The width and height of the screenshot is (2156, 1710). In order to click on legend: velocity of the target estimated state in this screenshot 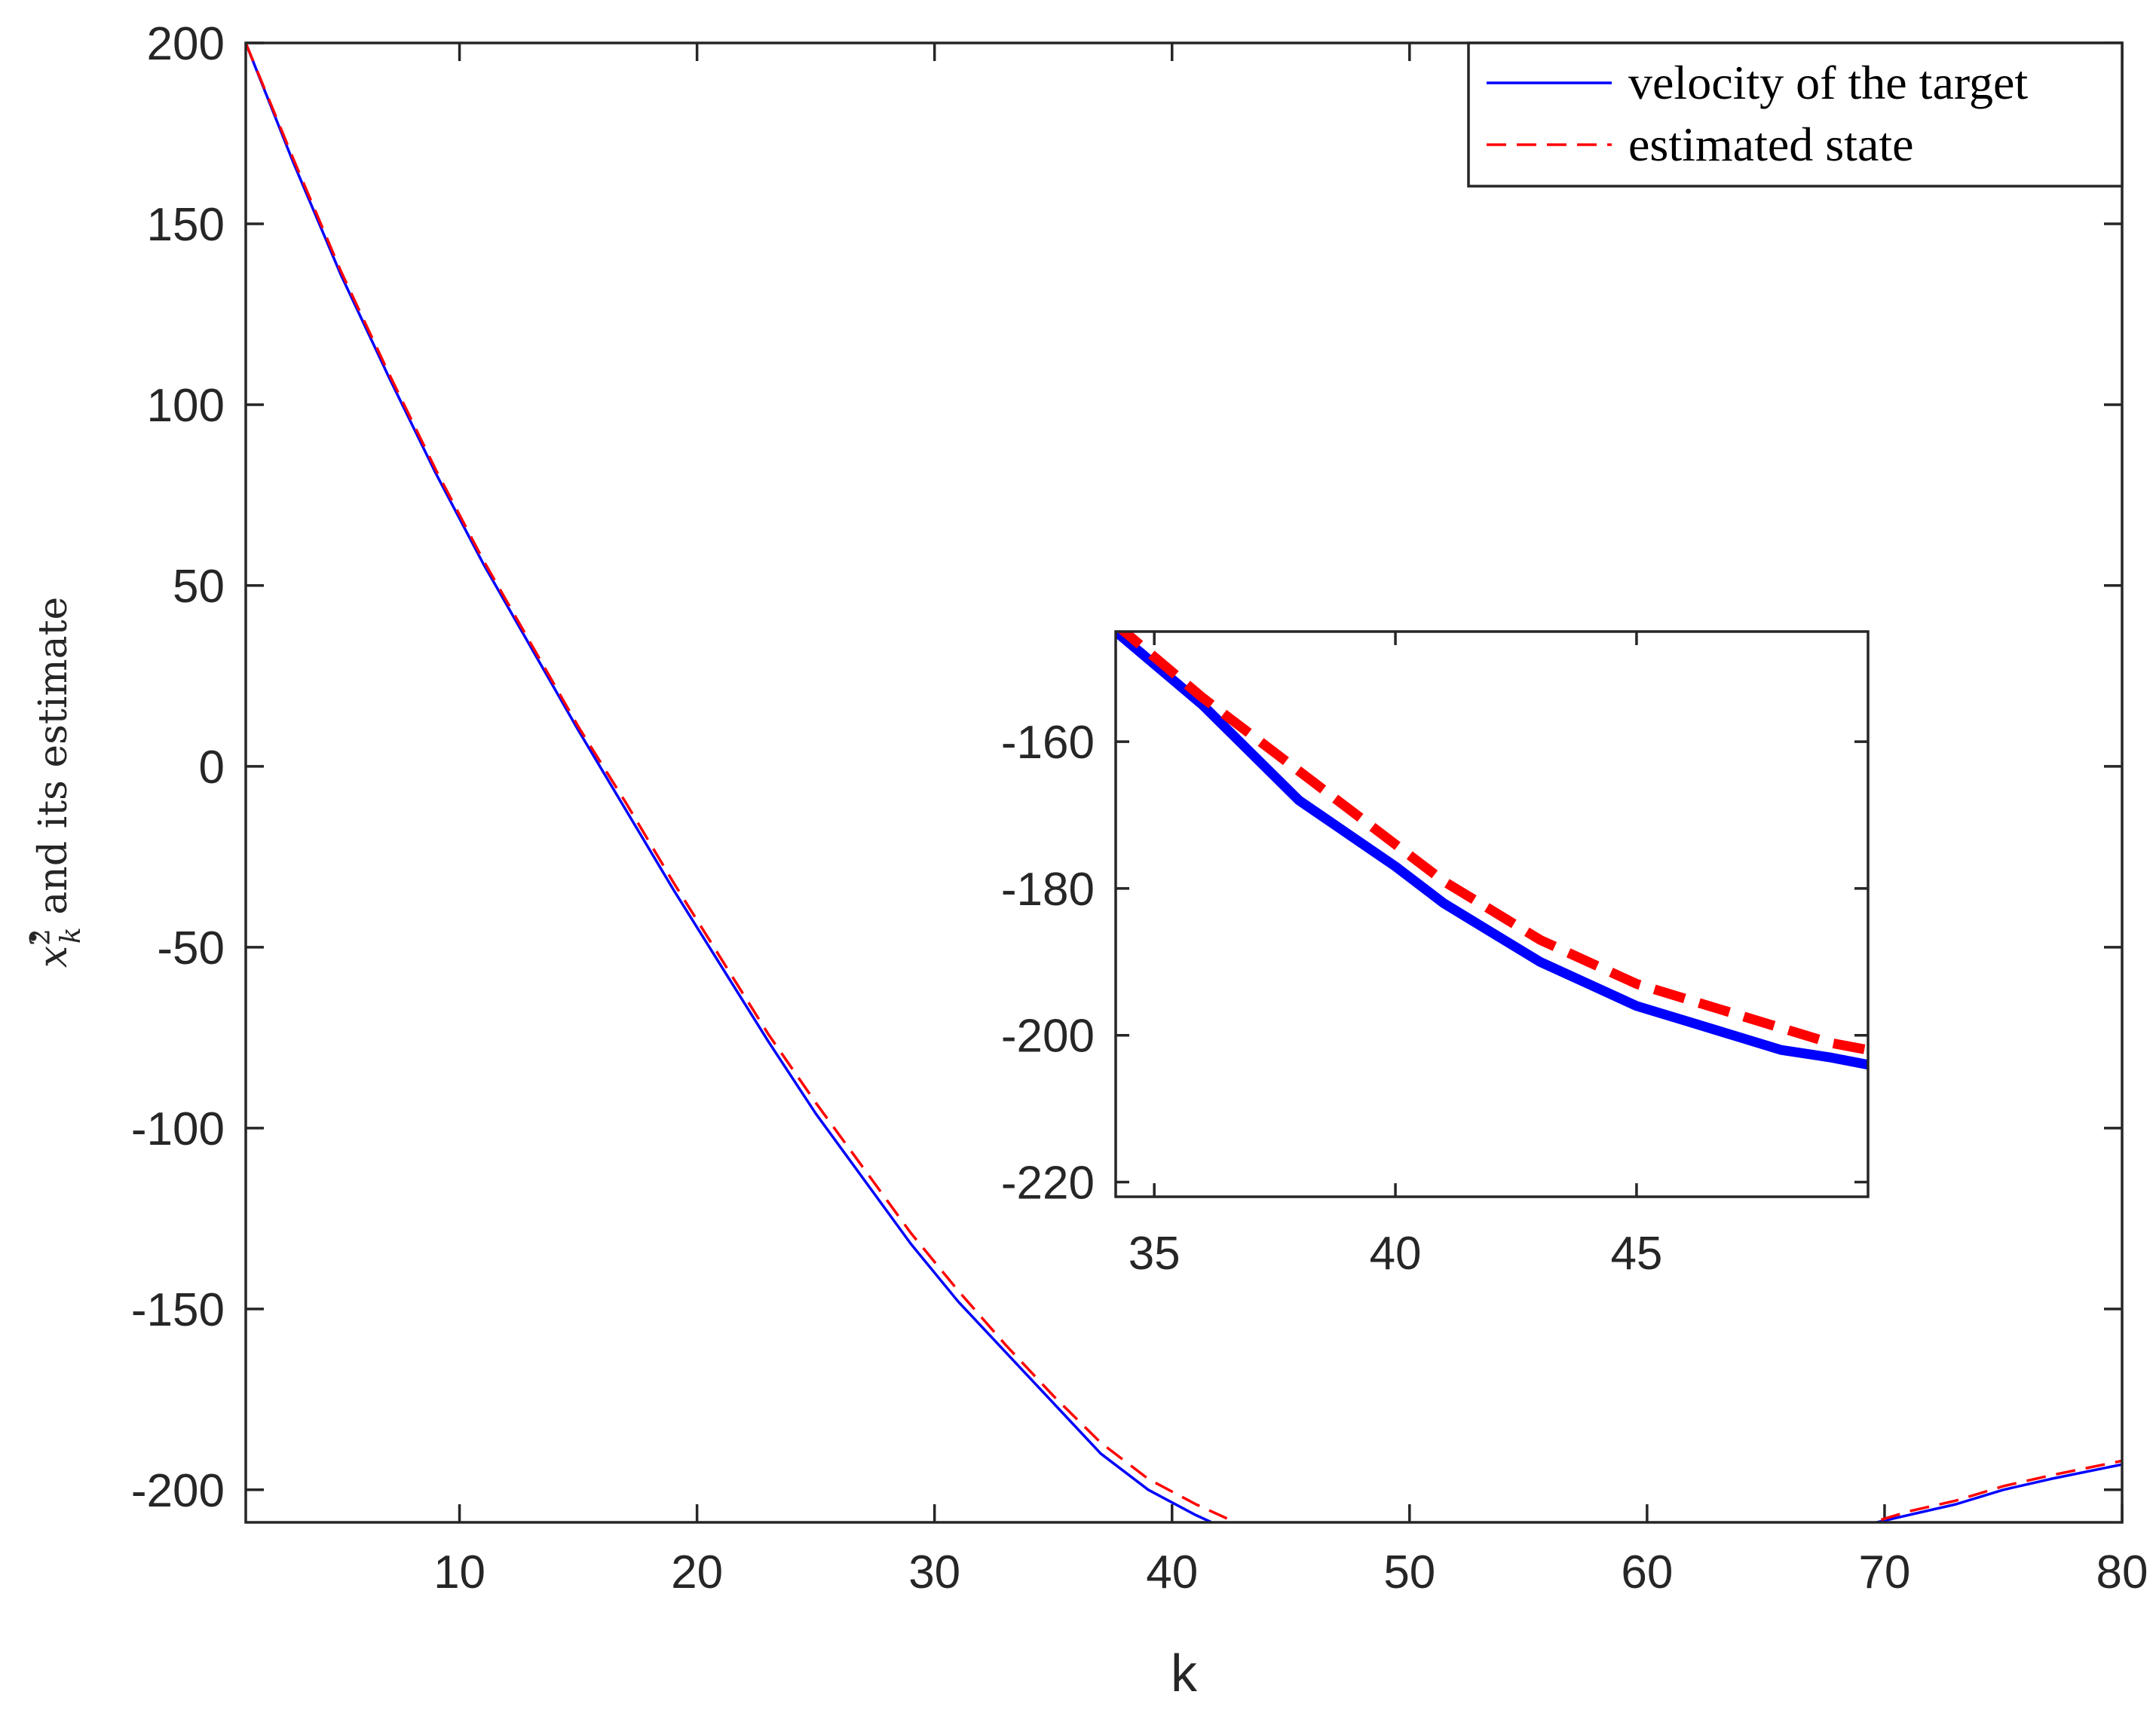, I will do `click(1795, 114)`.